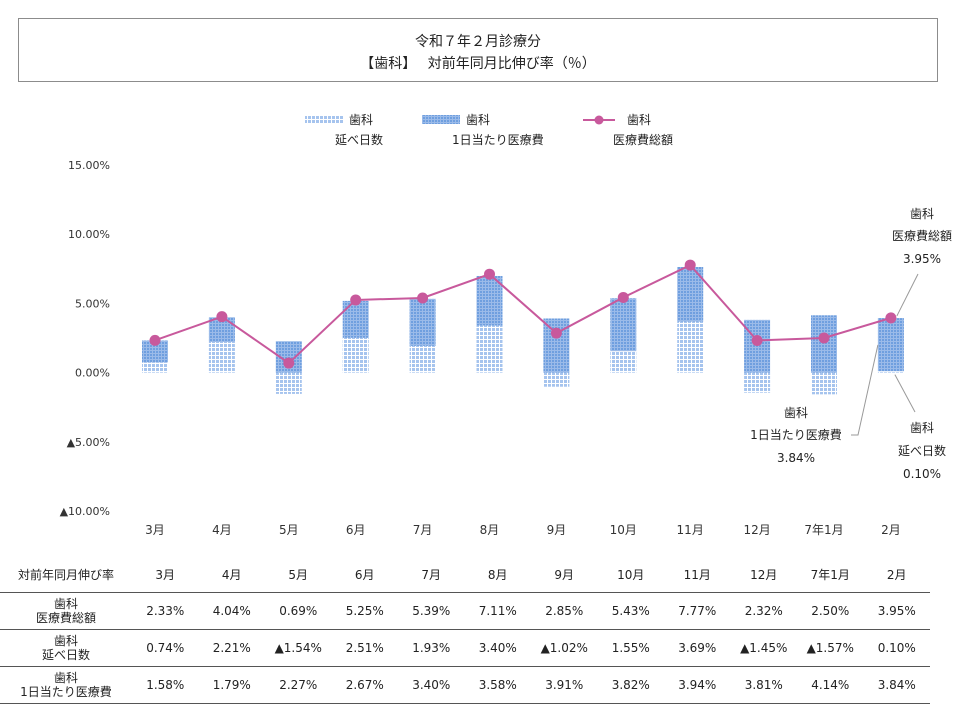 This screenshot has width=960, height=720. Describe the element at coordinates (896, 574) in the screenshot. I see `table-header-month: 2月` at that location.